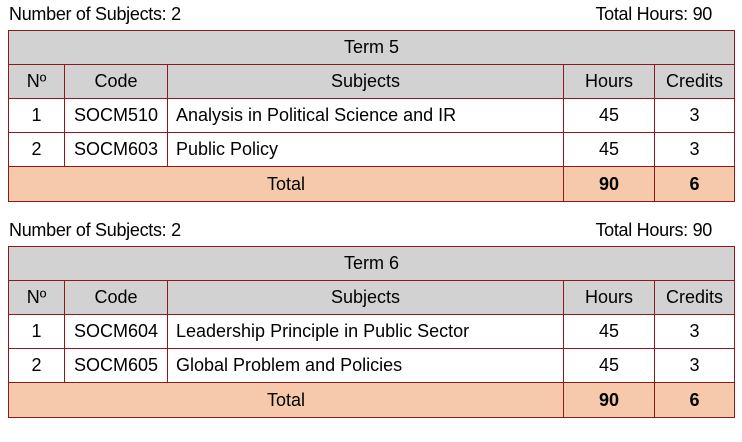 The width and height of the screenshot is (742, 442). What do you see at coordinates (365, 365) in the screenshot?
I see `row-subject: Global Problem and Policies` at bounding box center [365, 365].